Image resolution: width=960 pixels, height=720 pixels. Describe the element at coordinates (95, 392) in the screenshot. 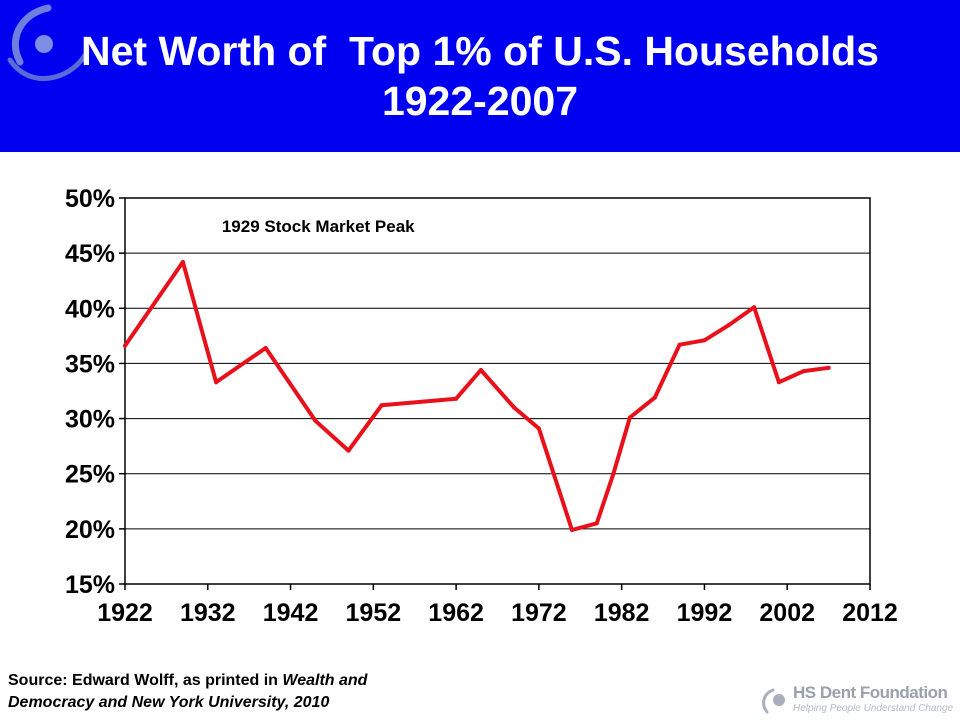

I see `y-axis: 15% 20% 25% 30% 35% 40% 45% 50%` at that location.